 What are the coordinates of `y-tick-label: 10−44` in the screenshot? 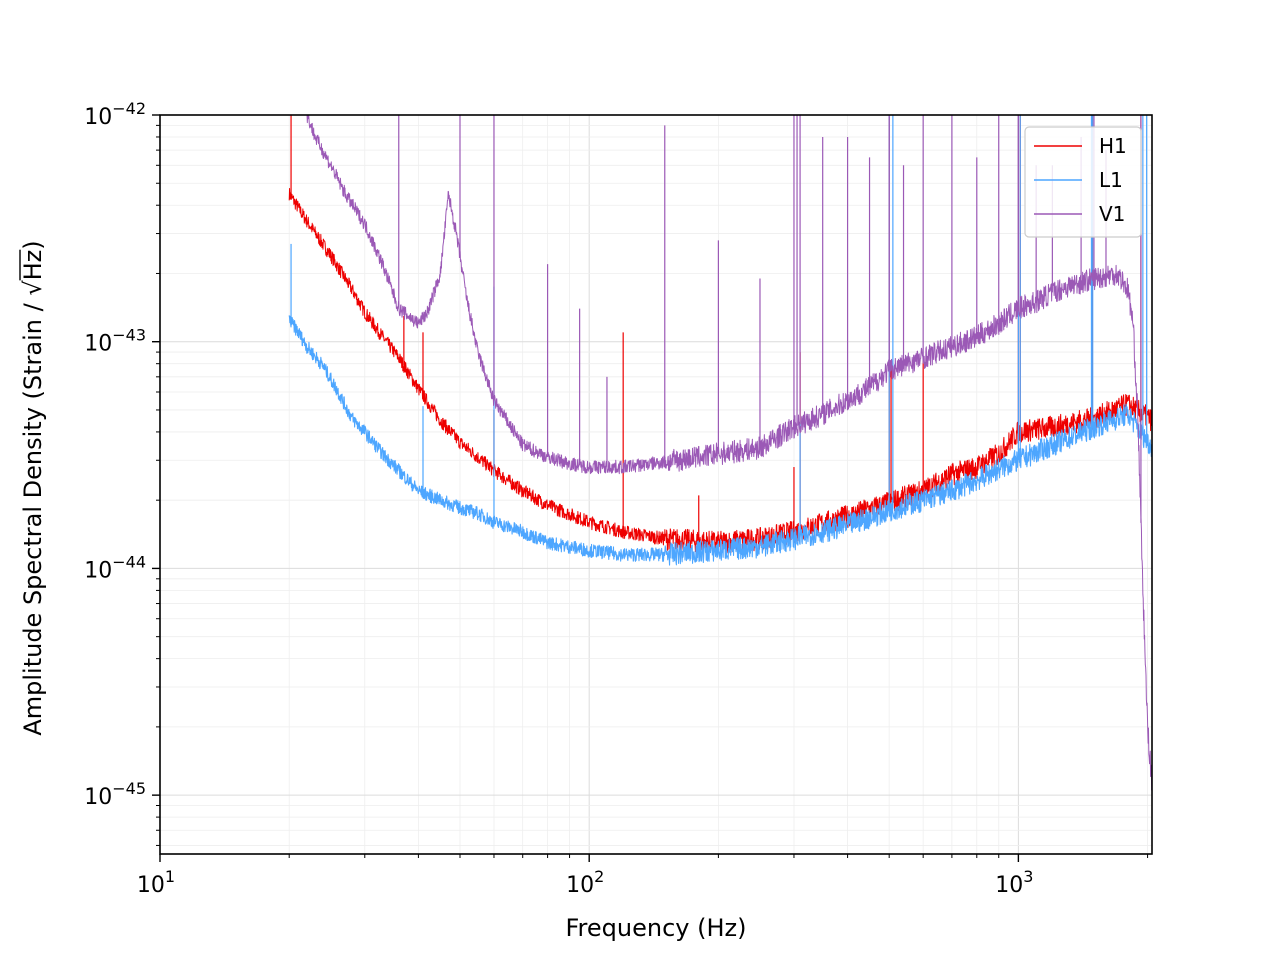 It's located at (115, 567).